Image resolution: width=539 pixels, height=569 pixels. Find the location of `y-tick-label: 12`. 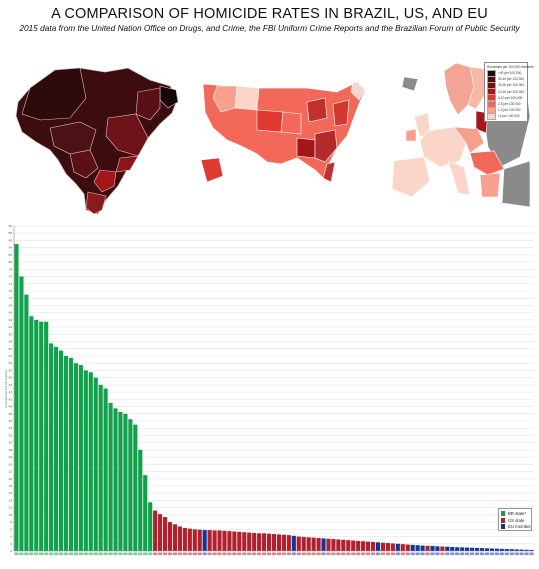

y-tick-label: 12 is located at coordinates (11, 508).